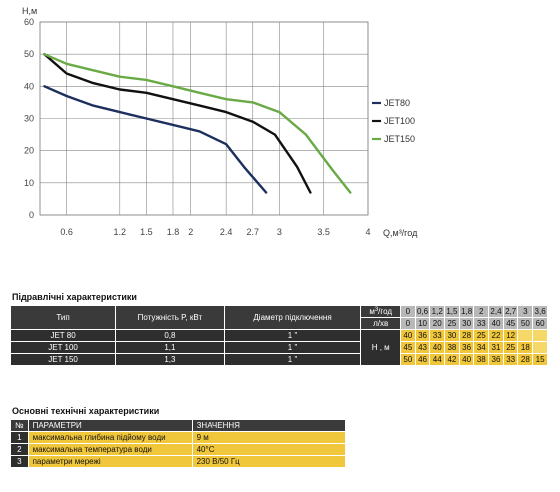  Describe the element at coordinates (525, 324) in the screenshot. I see `q-lmin: 50` at that location.